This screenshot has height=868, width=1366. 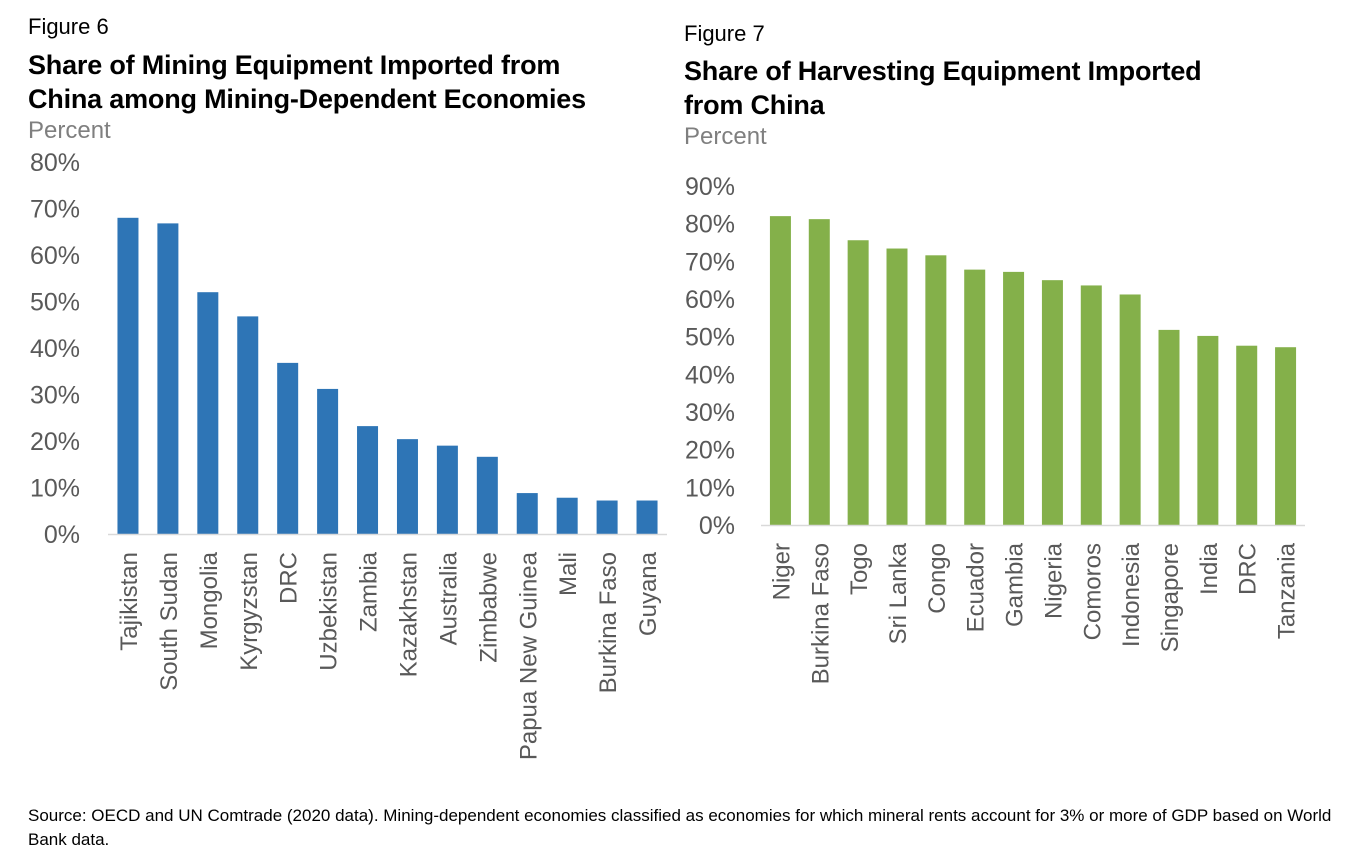 What do you see at coordinates (710, 451) in the screenshot?
I see `figure-7-ytick-label: 20%` at bounding box center [710, 451].